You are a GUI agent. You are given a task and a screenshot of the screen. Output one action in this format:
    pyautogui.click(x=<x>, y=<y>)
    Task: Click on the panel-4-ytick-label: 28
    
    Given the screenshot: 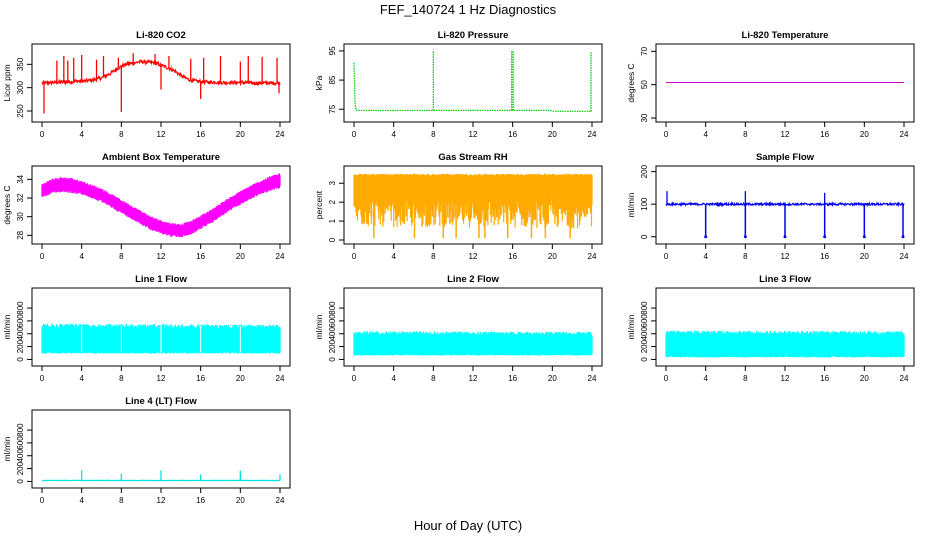 What is the action you would take?
    pyautogui.click(x=20, y=234)
    